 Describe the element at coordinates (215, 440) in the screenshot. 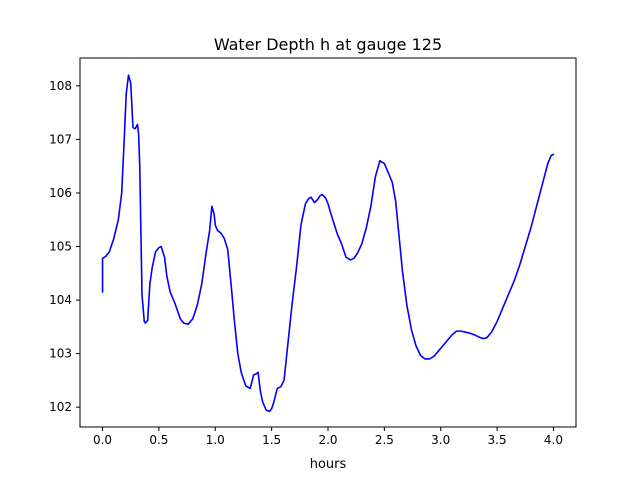

I see `x-tick-label: 1.0` at that location.